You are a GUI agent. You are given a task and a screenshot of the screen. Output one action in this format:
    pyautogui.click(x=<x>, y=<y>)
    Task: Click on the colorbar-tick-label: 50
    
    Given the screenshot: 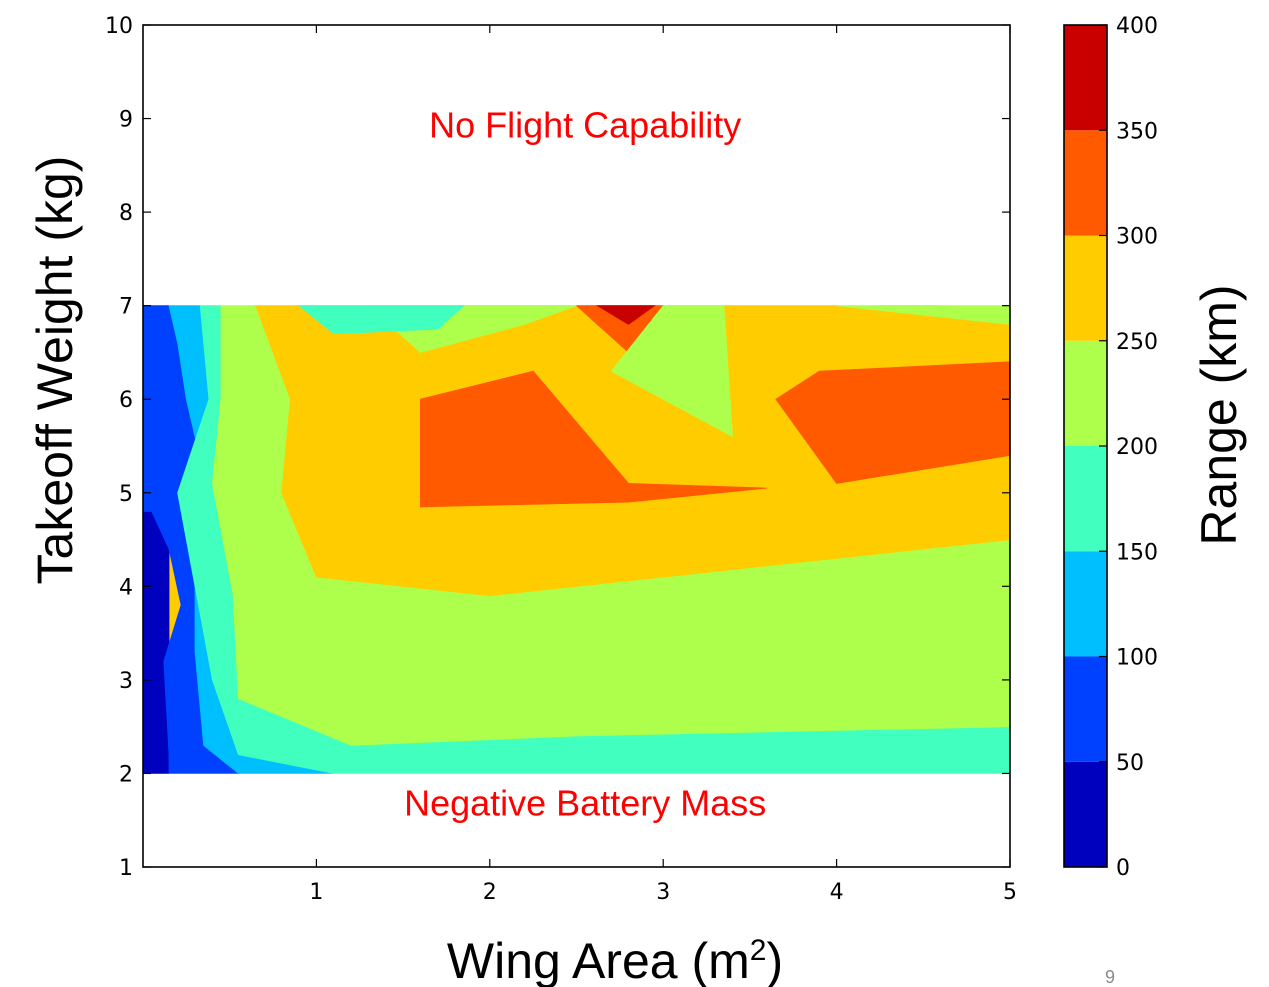 What is the action you would take?
    pyautogui.click(x=1130, y=763)
    